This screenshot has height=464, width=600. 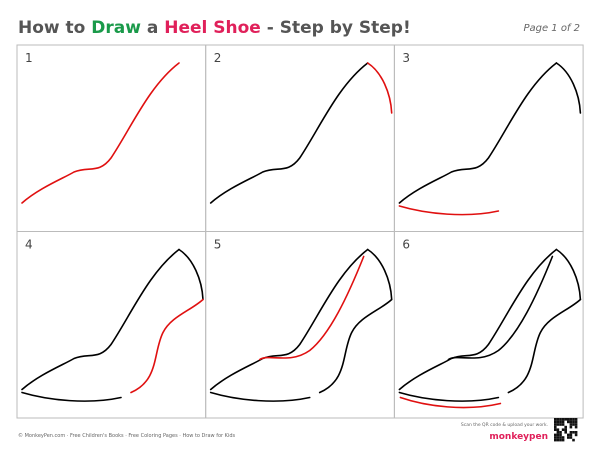 I want to click on step-panel: 6, so click(x=488, y=325).